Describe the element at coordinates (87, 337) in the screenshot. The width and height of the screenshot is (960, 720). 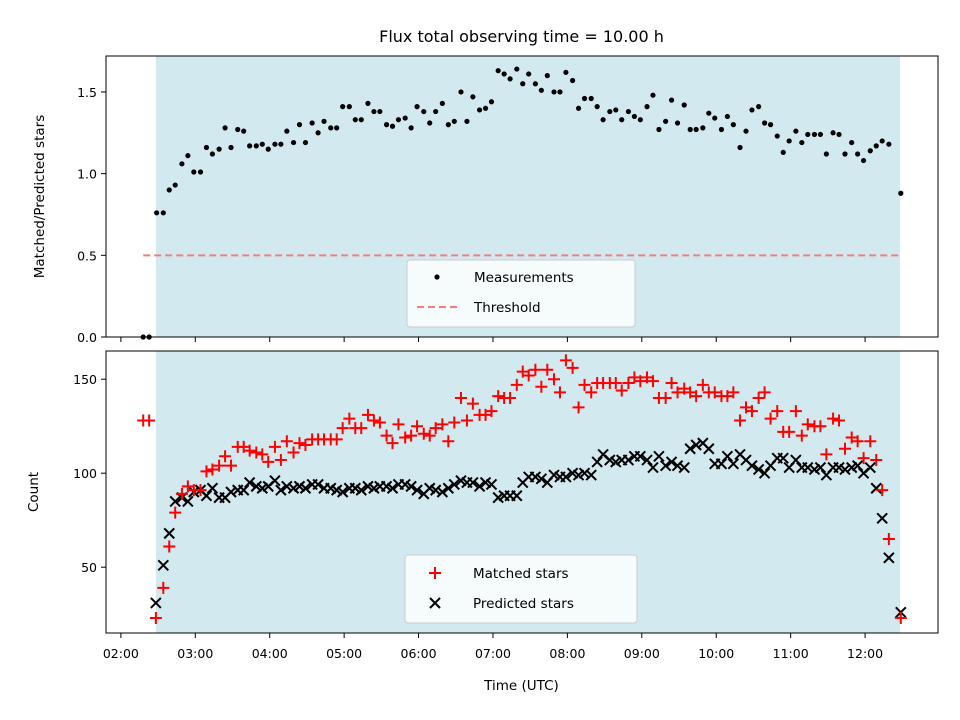
I see `top-y-tick-label: 0.0` at that location.